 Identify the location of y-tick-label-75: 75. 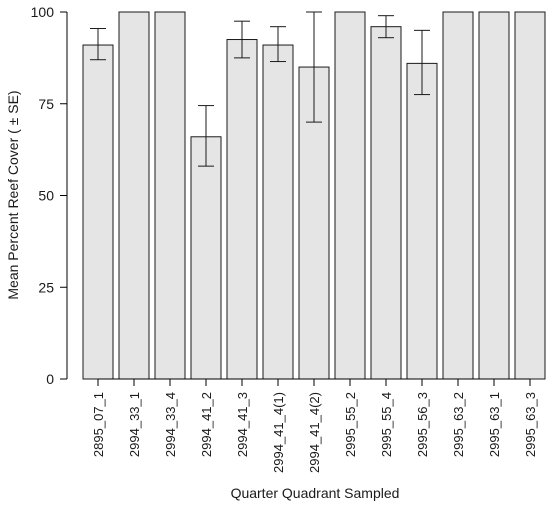
(46, 104).